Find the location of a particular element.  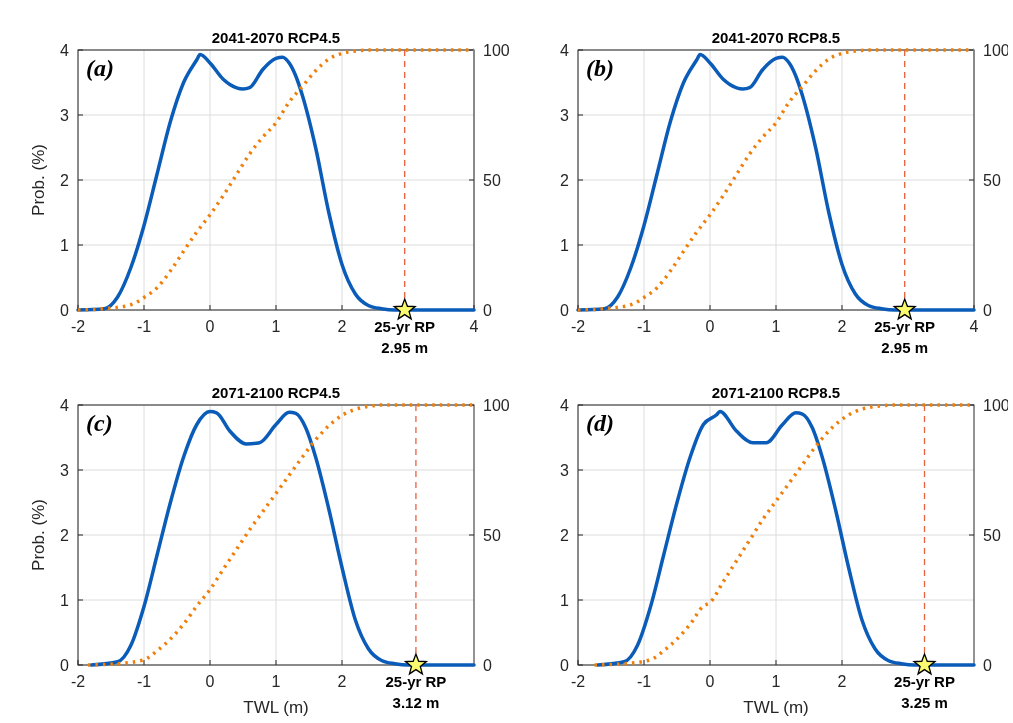

ref-line-label: 25-yr RP 3.25 m is located at coordinates (924, 692).